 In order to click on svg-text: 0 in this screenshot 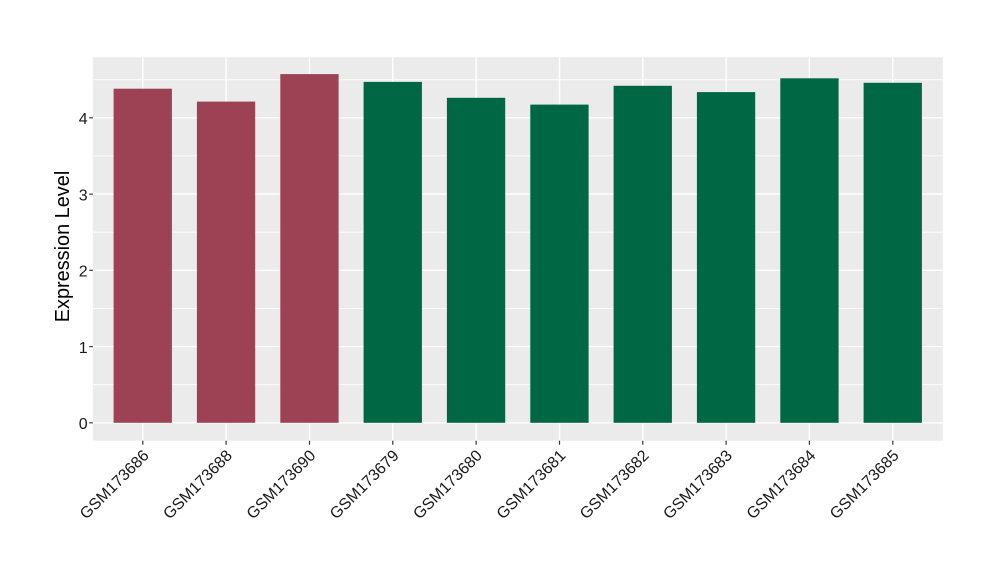, I will do `click(83, 424)`.